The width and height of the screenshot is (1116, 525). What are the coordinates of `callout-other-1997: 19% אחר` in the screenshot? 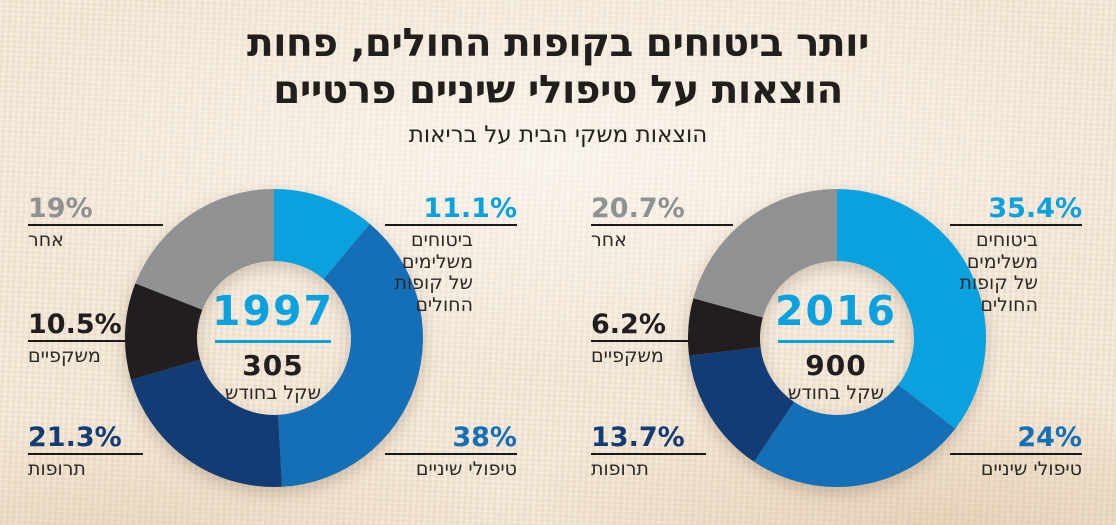 It's located at (95, 223).